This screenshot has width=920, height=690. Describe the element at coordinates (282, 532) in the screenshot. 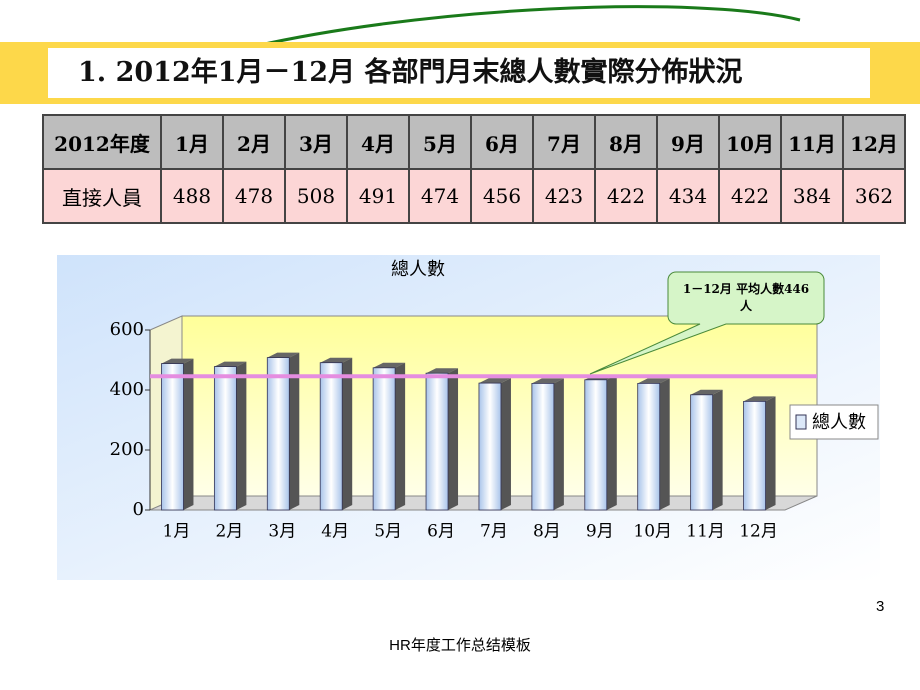

I see `x-tick-label: 3月` at that location.